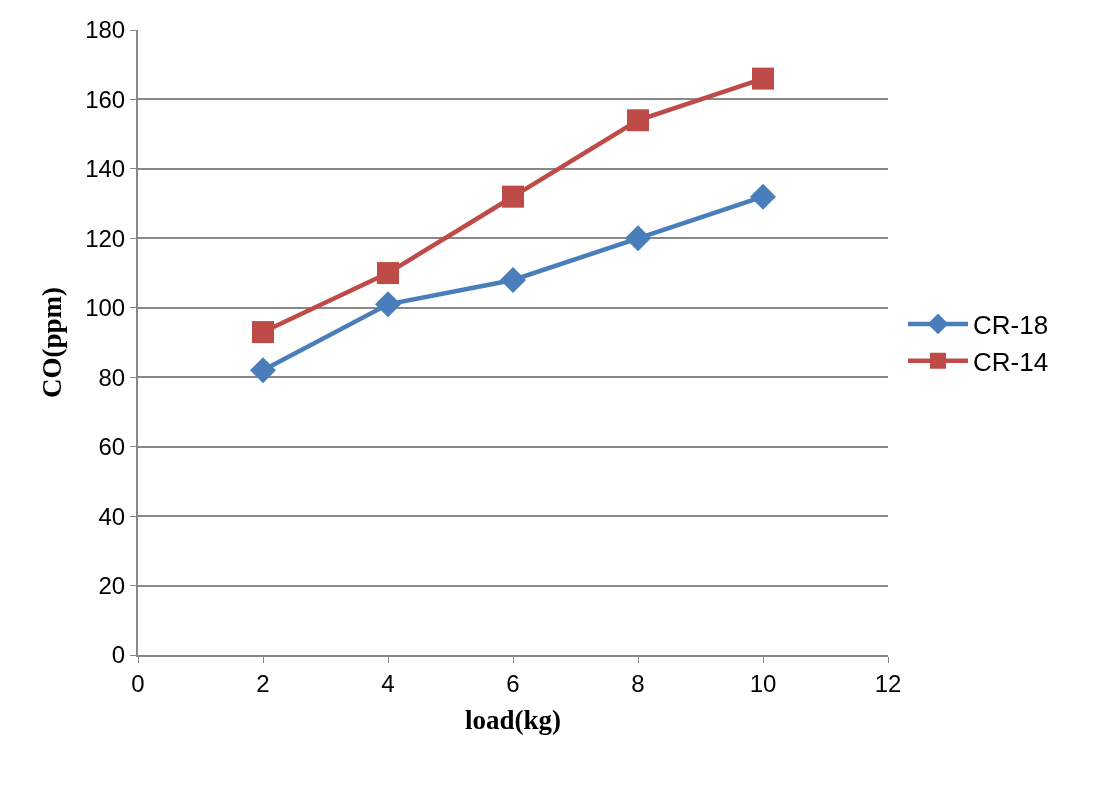 The width and height of the screenshot is (1116, 794). What do you see at coordinates (112, 447) in the screenshot?
I see `y-tick-label: 60` at bounding box center [112, 447].